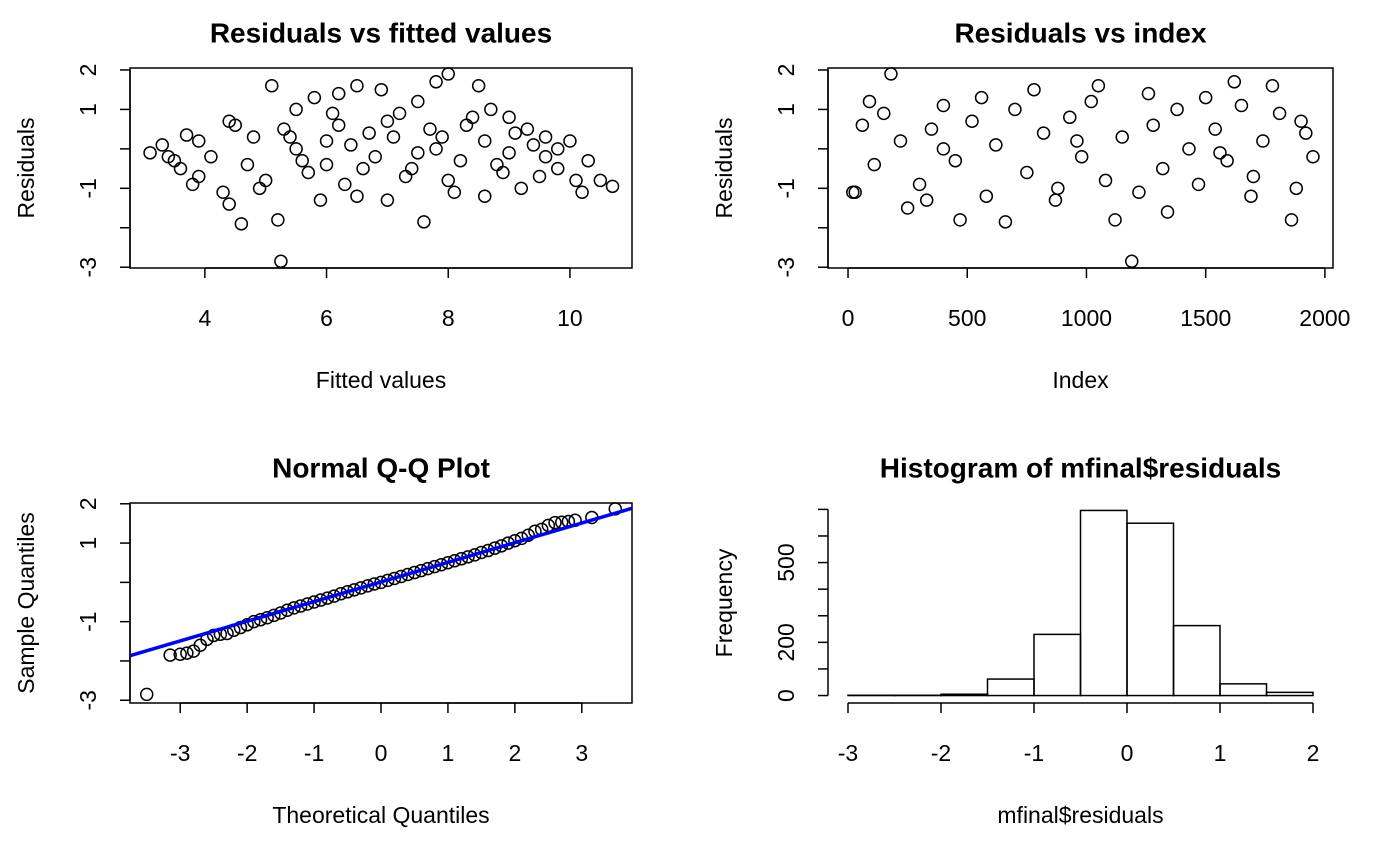  What do you see at coordinates (448, 753) in the screenshot?
I see `x-tick-label: 1` at bounding box center [448, 753].